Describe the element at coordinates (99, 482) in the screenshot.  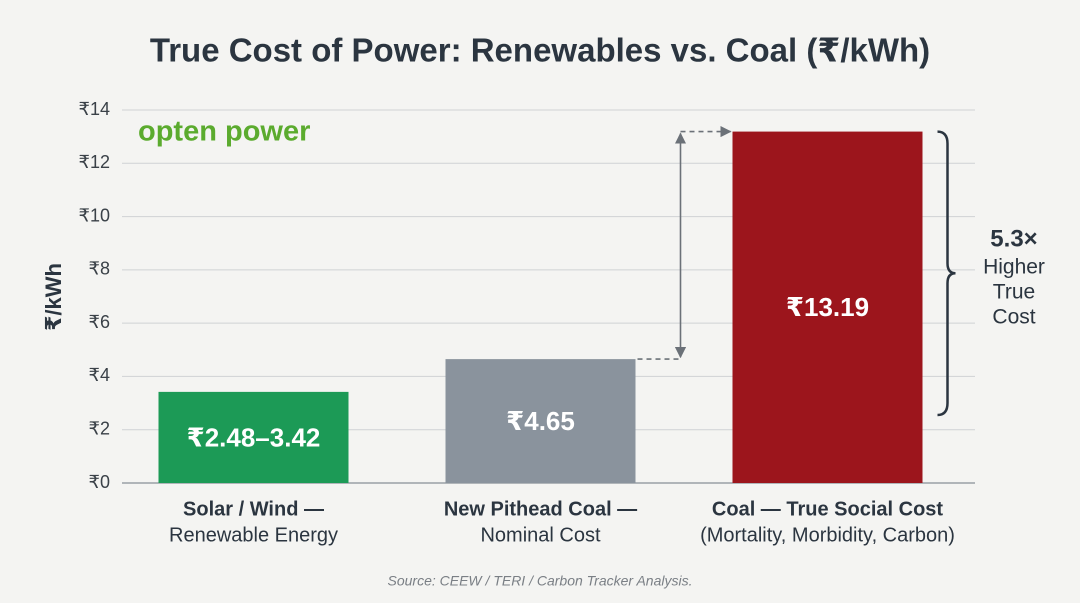
I see `y-tick-label: ₹0` at that location.